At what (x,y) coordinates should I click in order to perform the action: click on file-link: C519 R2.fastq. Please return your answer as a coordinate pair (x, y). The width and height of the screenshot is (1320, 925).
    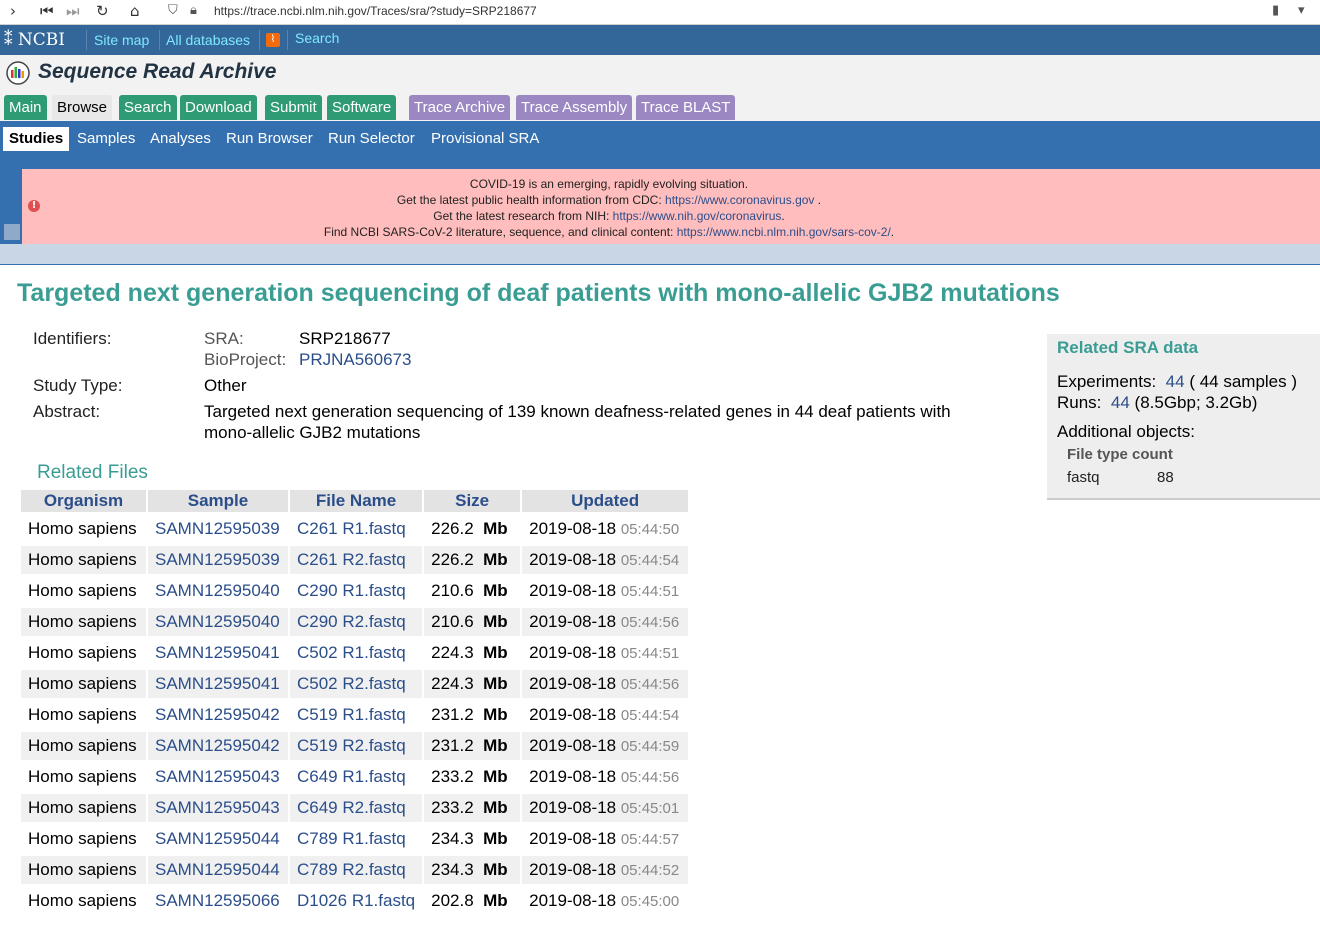
    Looking at the image, I should click on (351, 745).